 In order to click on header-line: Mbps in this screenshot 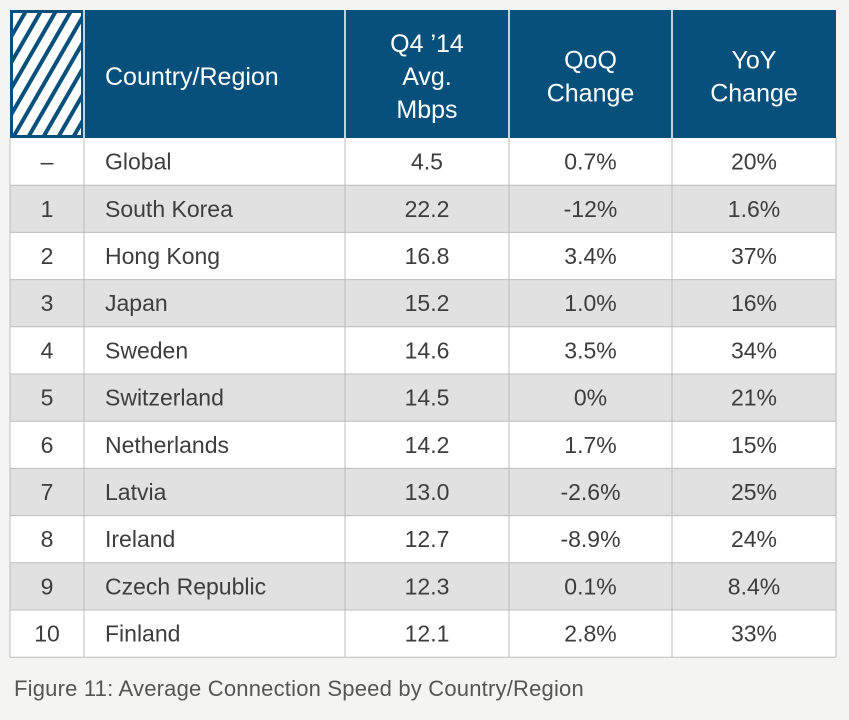, I will do `click(426, 110)`.